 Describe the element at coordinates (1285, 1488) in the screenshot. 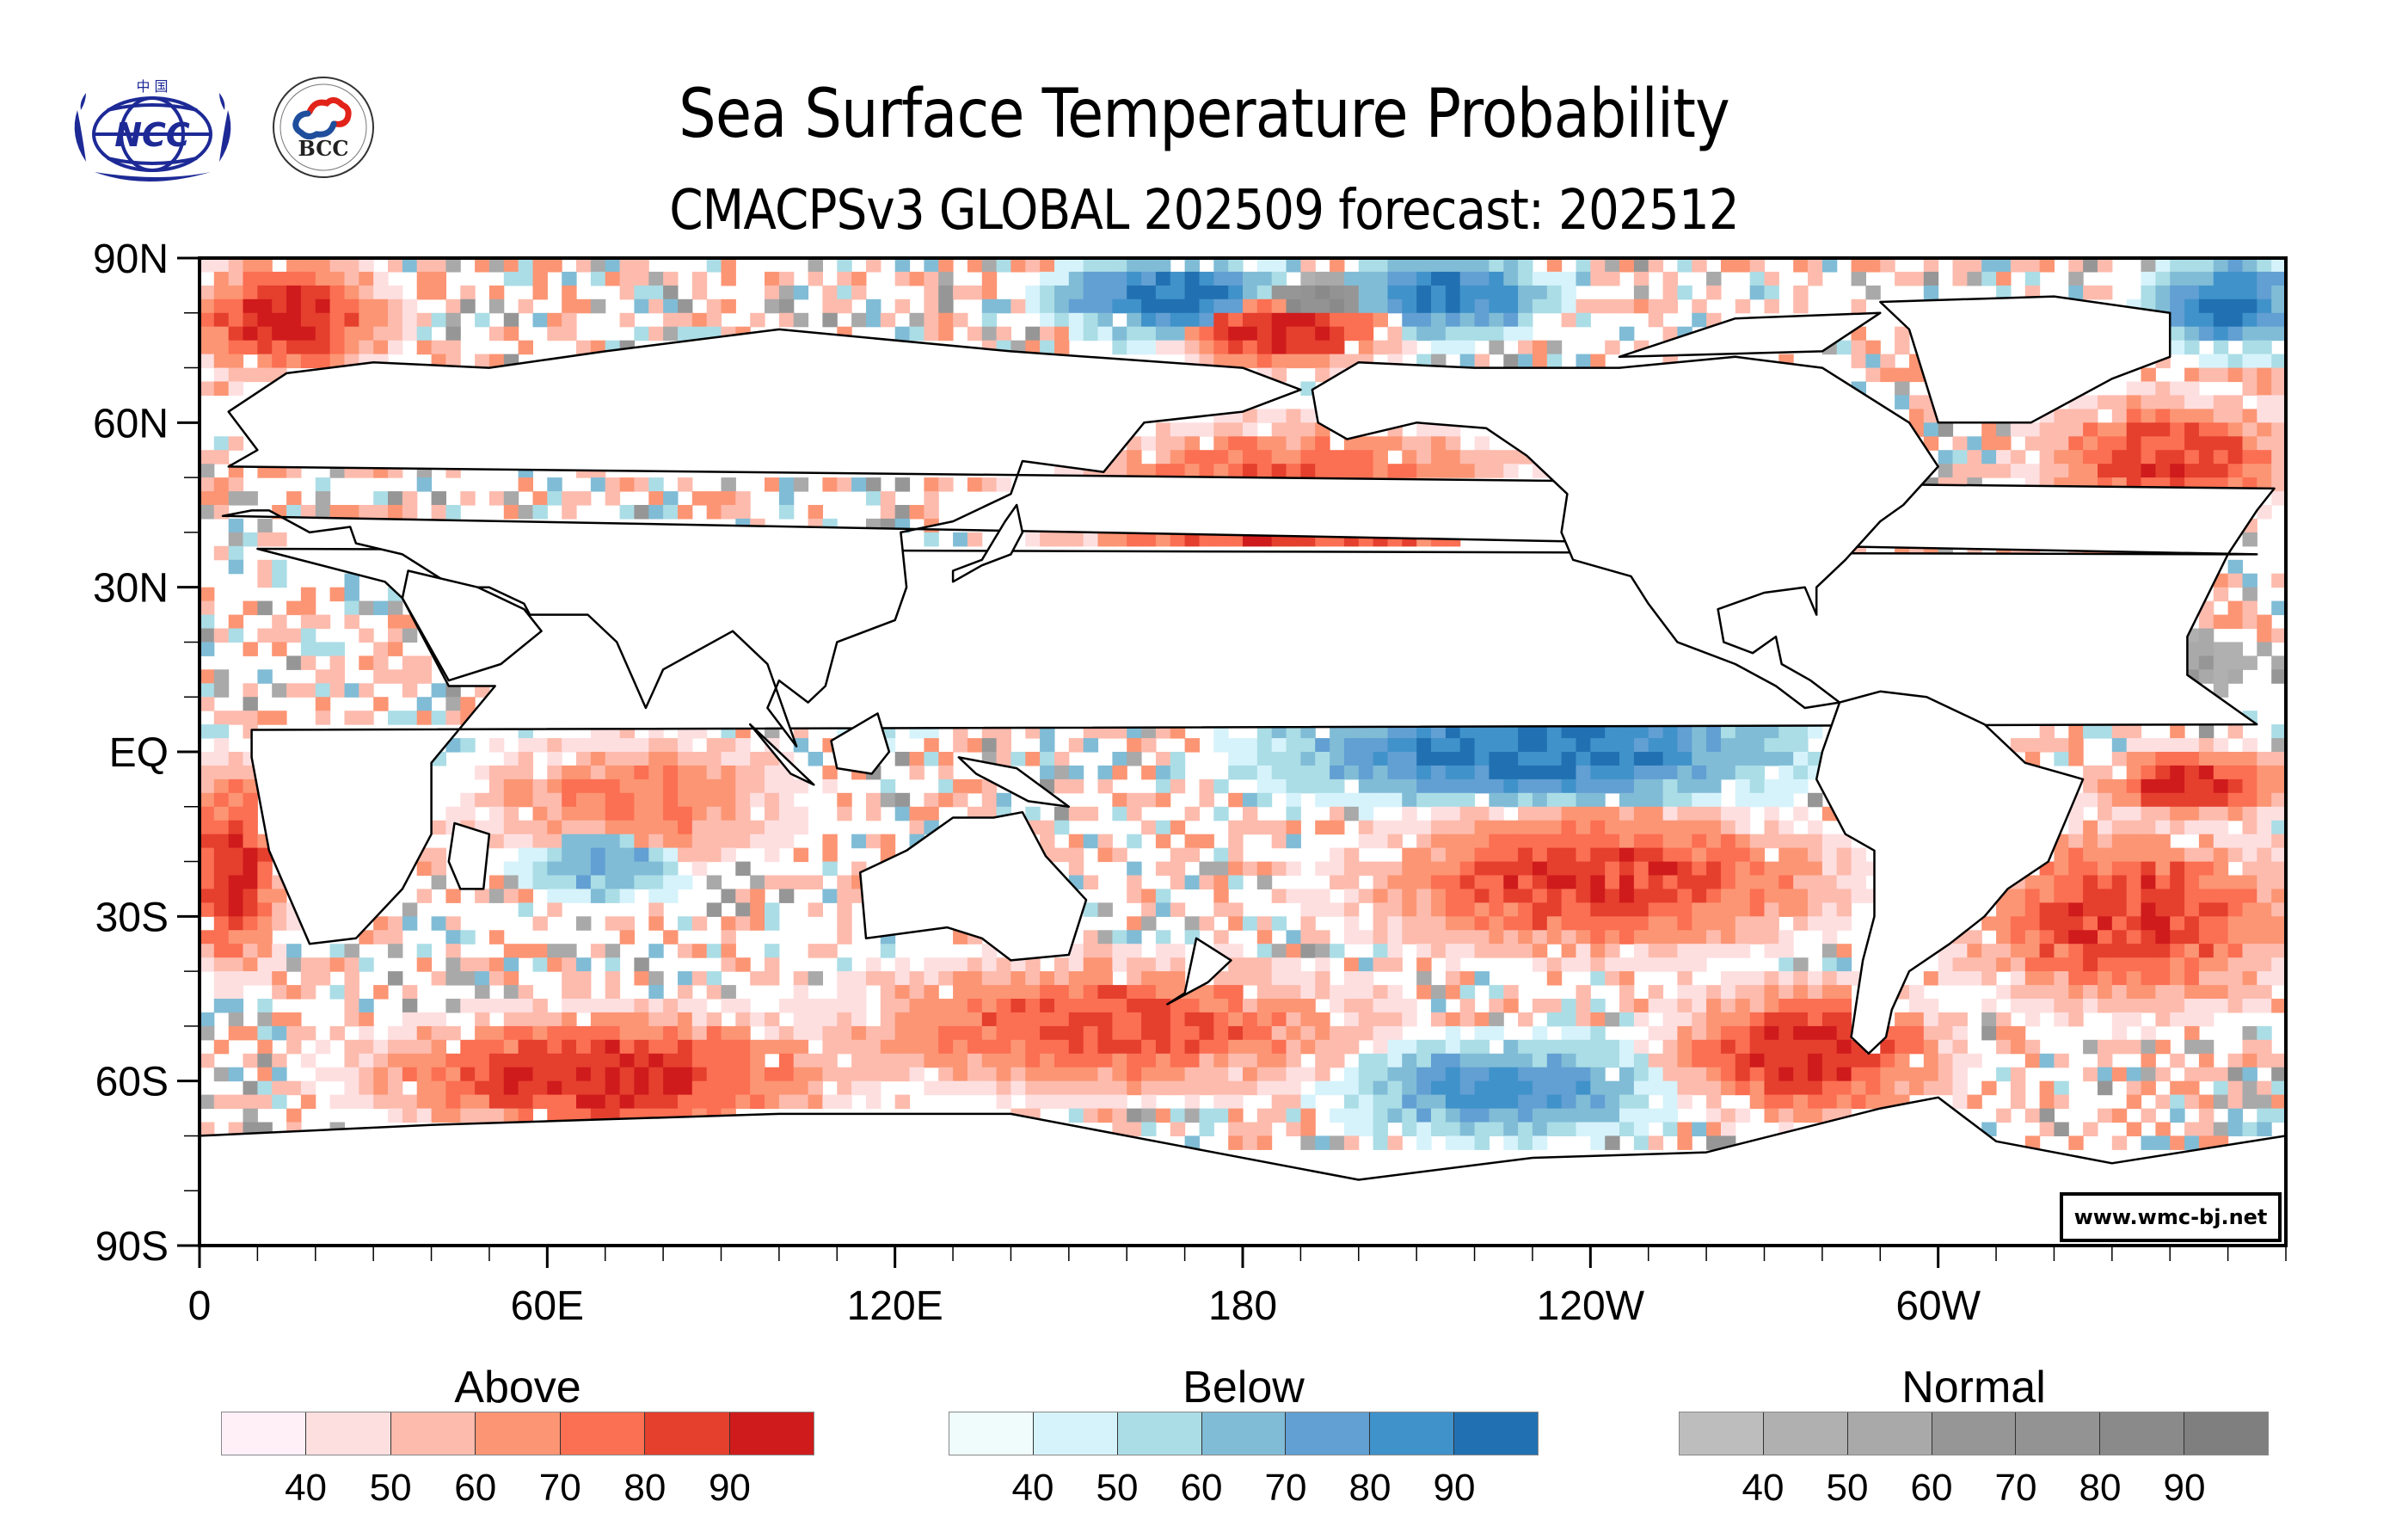

I see `legend-tick-label: 70` at that location.